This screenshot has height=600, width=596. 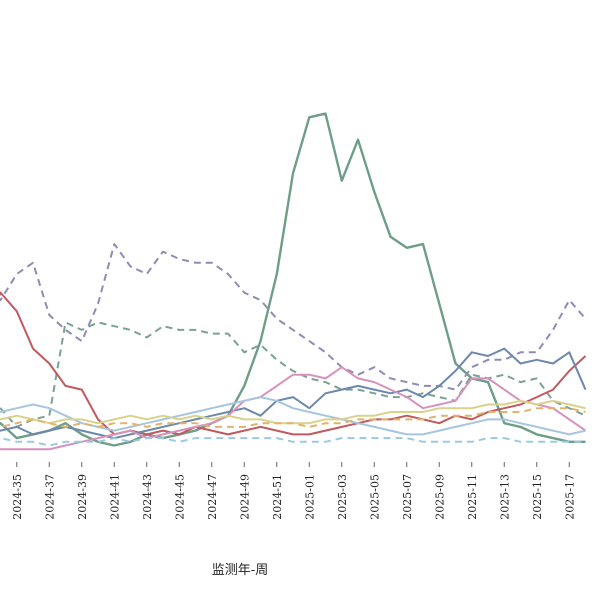 I want to click on x-tick-label: 2025-11, so click(x=472, y=497).